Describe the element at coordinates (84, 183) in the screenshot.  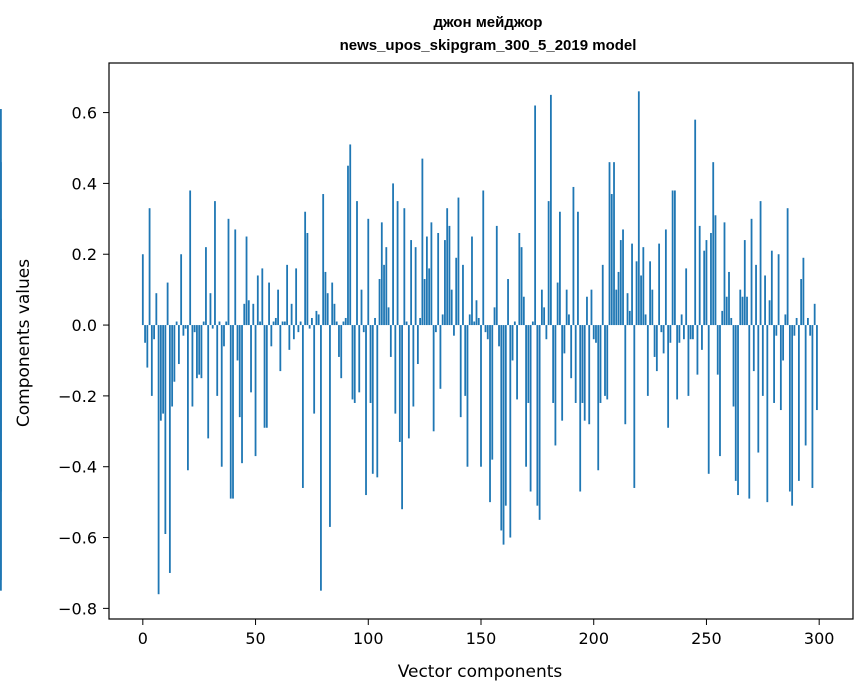
I see `y-tick-label: 0.4` at that location.